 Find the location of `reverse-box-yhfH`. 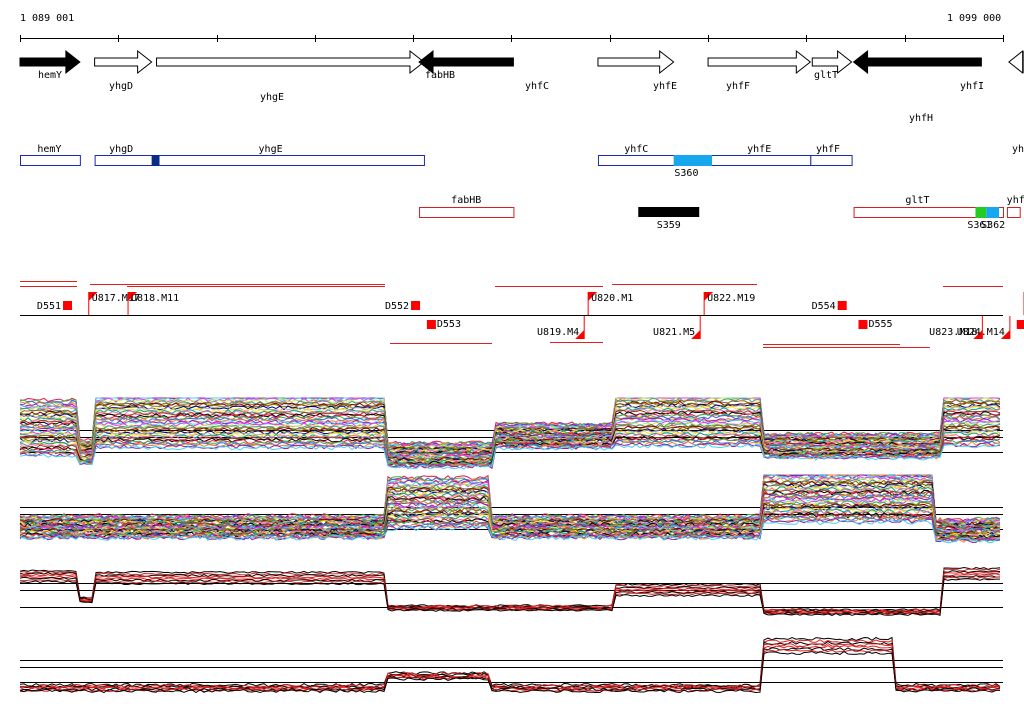

reverse-box-yhfH is located at coordinates (1013, 212).